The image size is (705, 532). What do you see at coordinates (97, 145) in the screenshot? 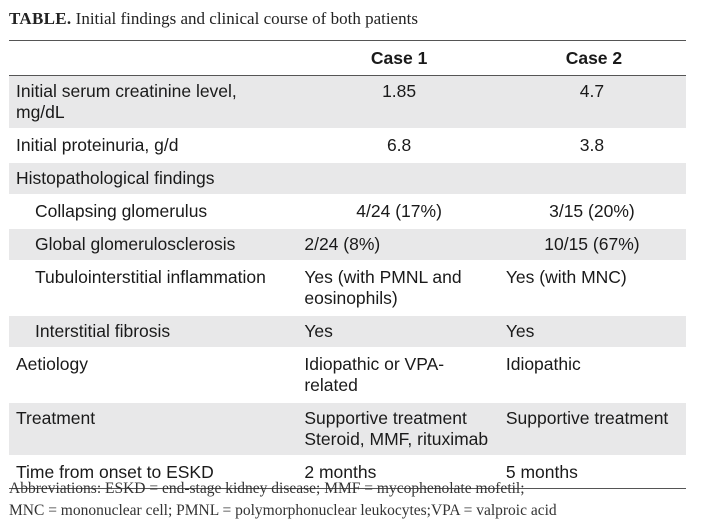
I see `row-label: Initial proteinuria, g/d` at bounding box center [97, 145].